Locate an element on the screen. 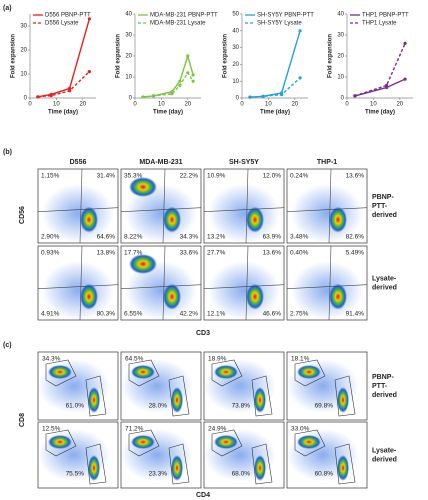 The width and height of the screenshot is (428, 500). column-header: THP-1 is located at coordinates (327, 162).